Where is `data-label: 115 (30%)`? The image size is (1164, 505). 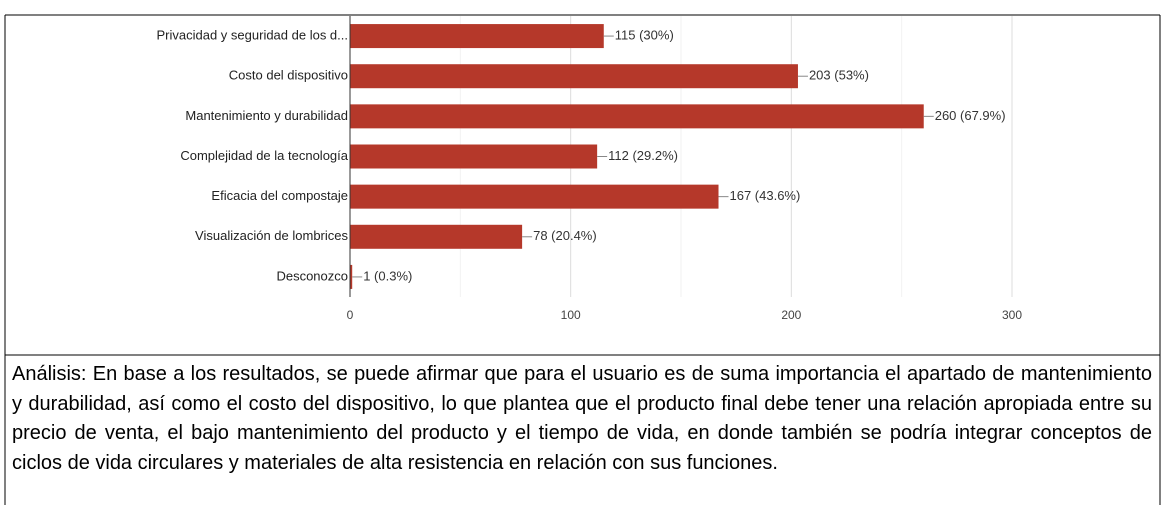
data-label: 115 (30%) is located at coordinates (644, 35).